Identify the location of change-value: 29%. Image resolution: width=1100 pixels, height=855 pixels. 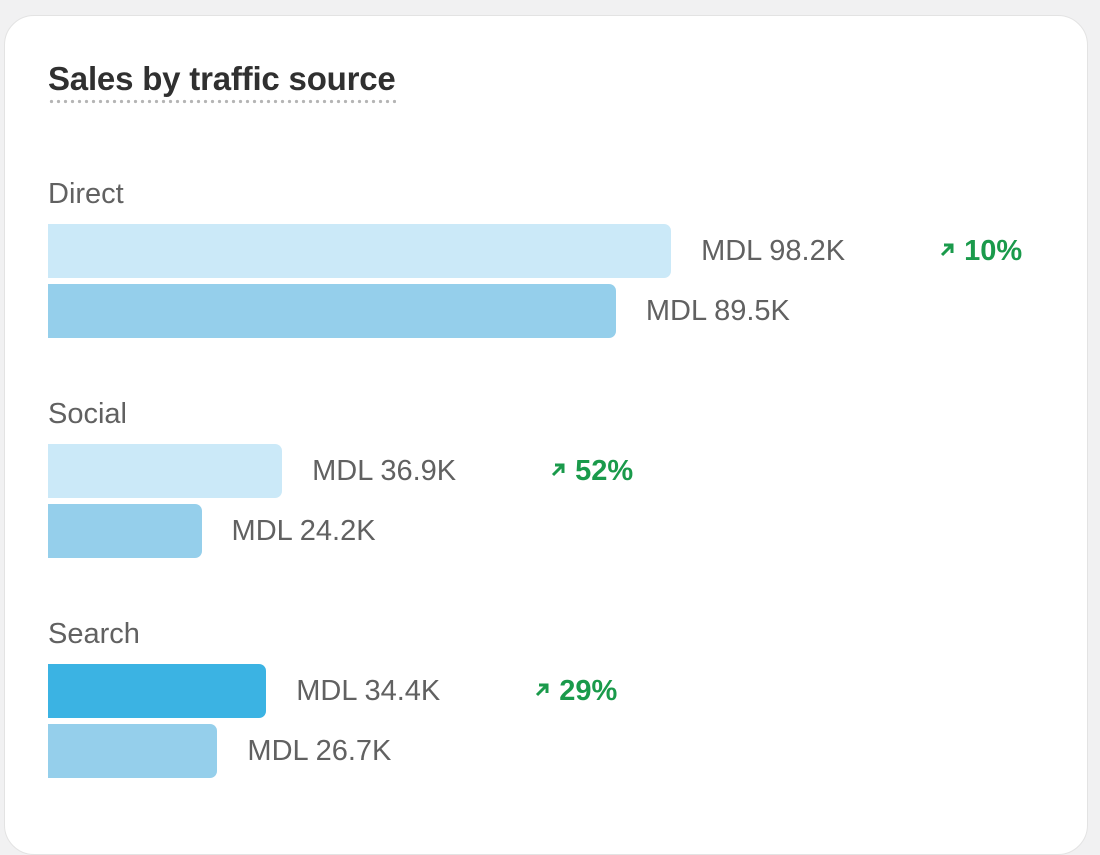
(588, 691).